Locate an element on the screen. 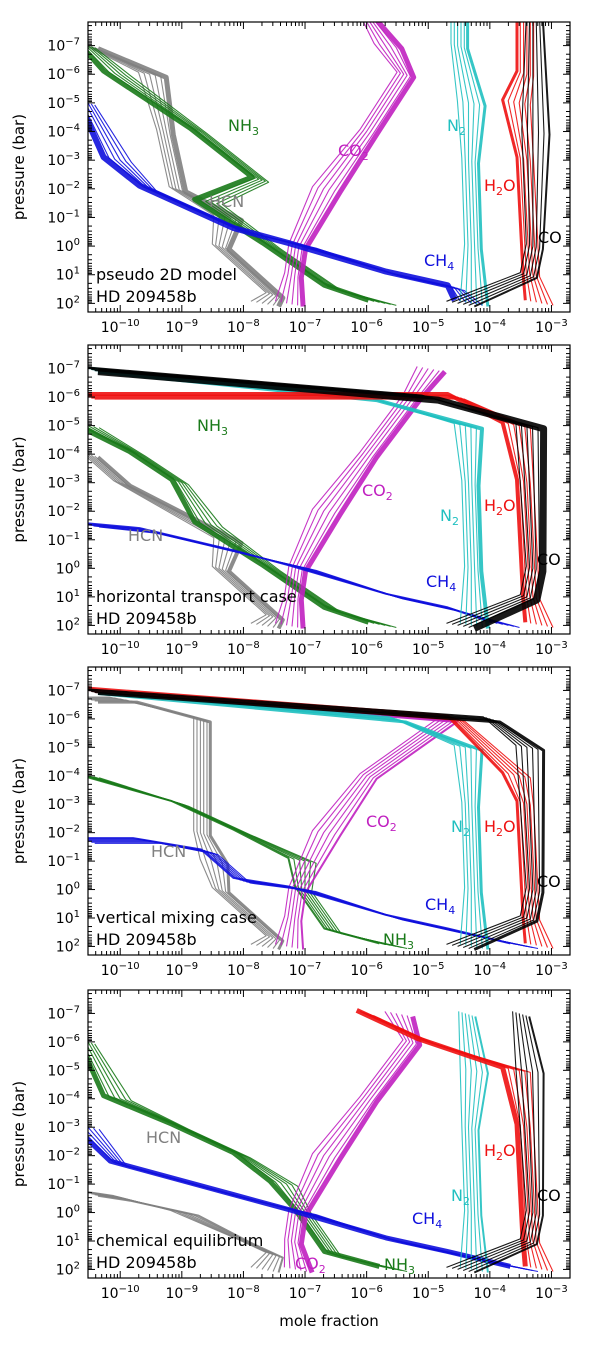 This screenshot has height=1350, width=600. series-ch4 is located at coordinates (318, 1200).